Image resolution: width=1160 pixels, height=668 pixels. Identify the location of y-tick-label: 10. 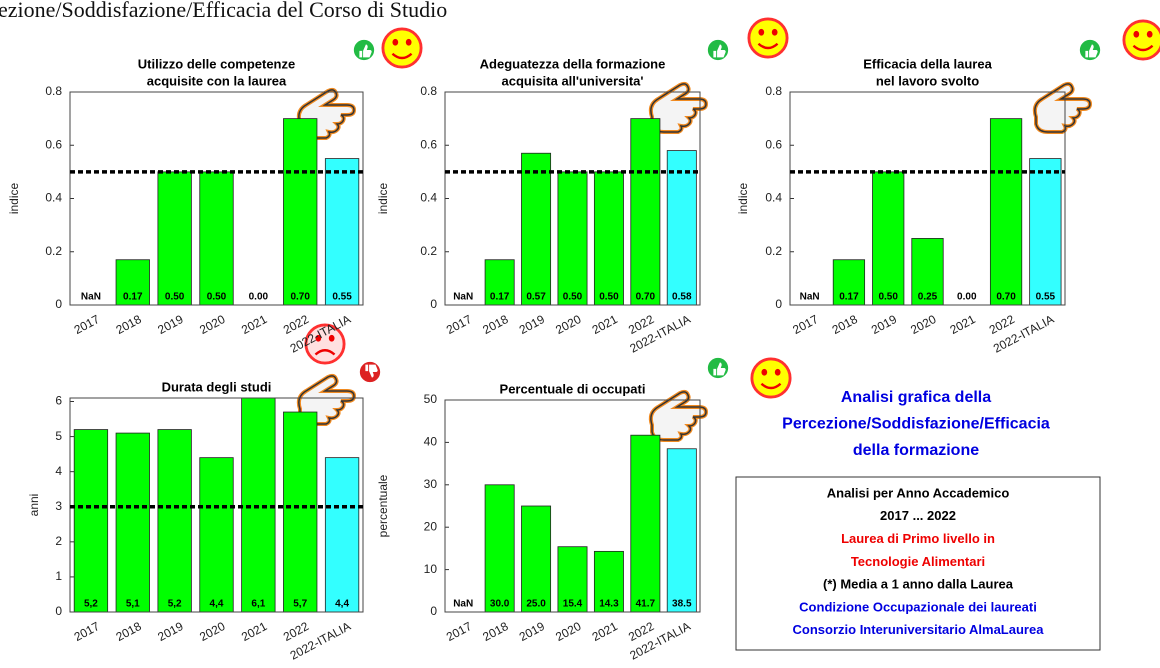
(431, 569).